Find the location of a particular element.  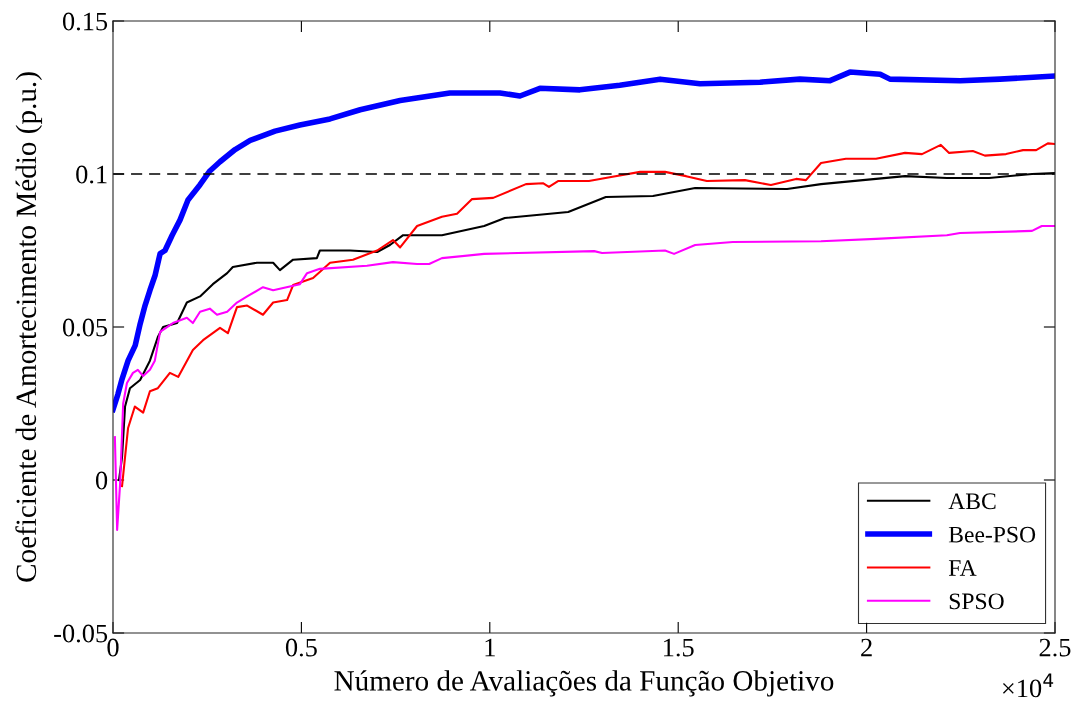

x-tick-label: 2 is located at coordinates (866, 647).